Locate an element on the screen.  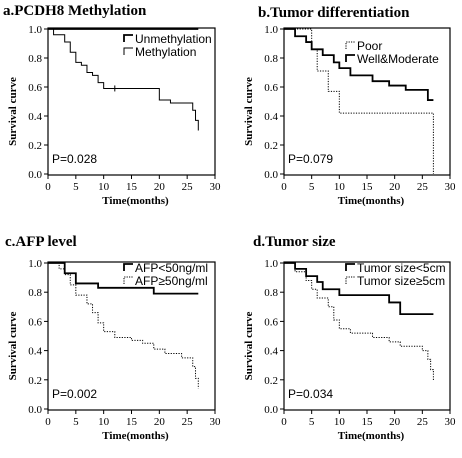
p-value-c: P=0.002 is located at coordinates (74, 394).